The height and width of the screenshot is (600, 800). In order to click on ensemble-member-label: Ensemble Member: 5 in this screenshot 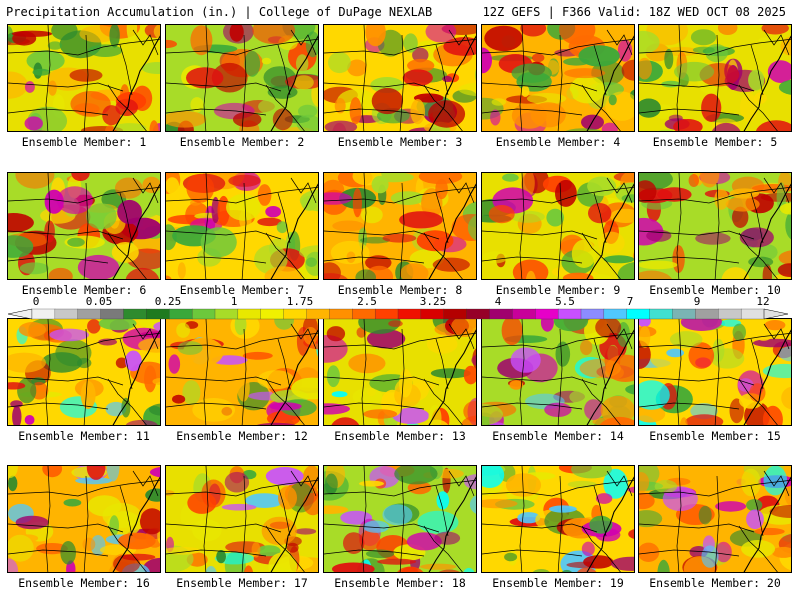, I will do `click(715, 142)`.